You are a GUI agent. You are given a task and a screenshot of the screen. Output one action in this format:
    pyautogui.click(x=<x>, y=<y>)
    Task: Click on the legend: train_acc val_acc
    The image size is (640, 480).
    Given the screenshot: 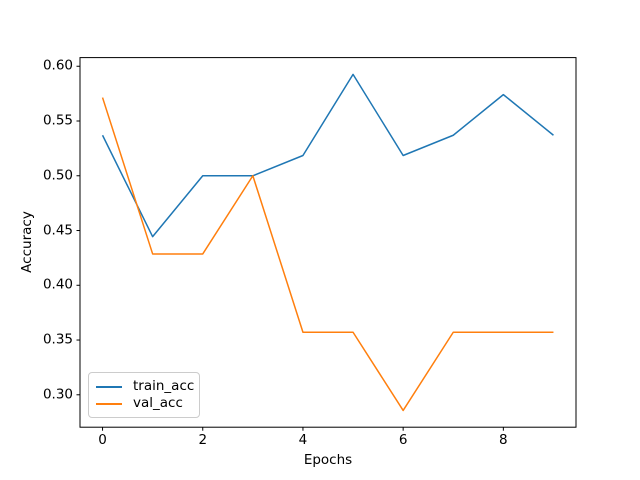 What is the action you would take?
    pyautogui.click(x=144, y=395)
    